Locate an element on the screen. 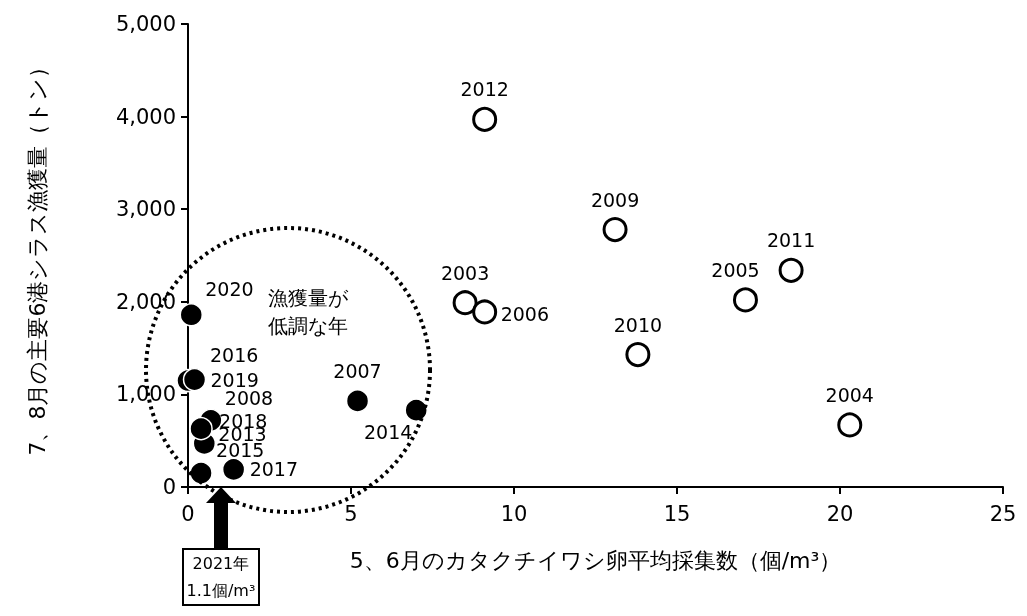 This screenshot has height=616, width=1027. y-tick-label: 3,000 is located at coordinates (145, 209).